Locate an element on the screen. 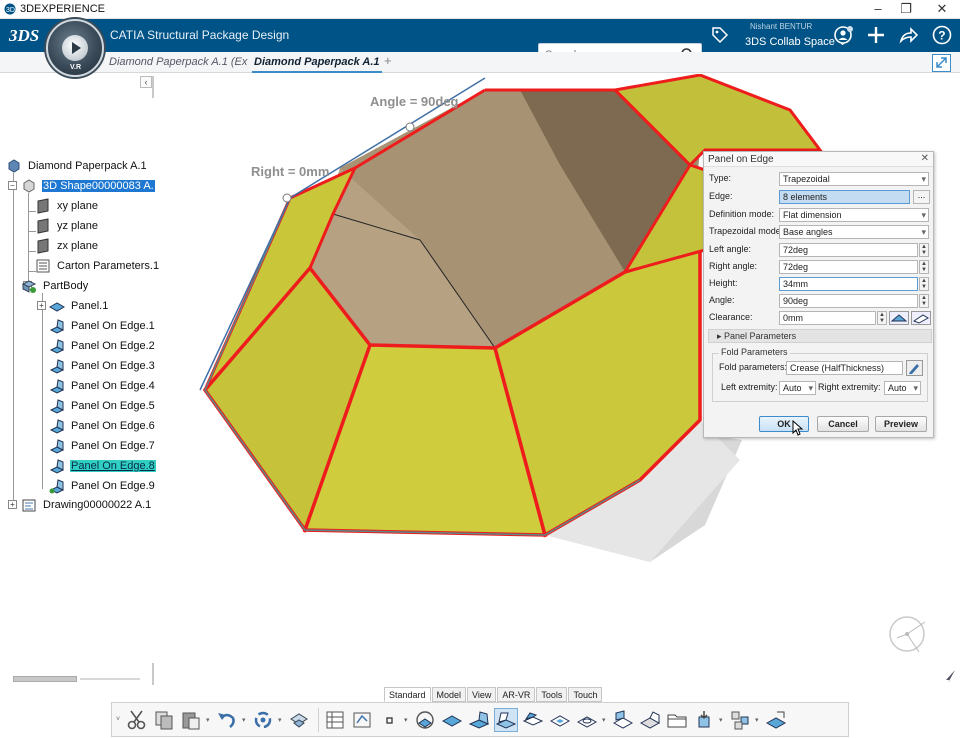 The width and height of the screenshot is (960, 738). tree-node-diamond-paperpack: Diamond Paperpack A.1 is located at coordinates (77, 166).